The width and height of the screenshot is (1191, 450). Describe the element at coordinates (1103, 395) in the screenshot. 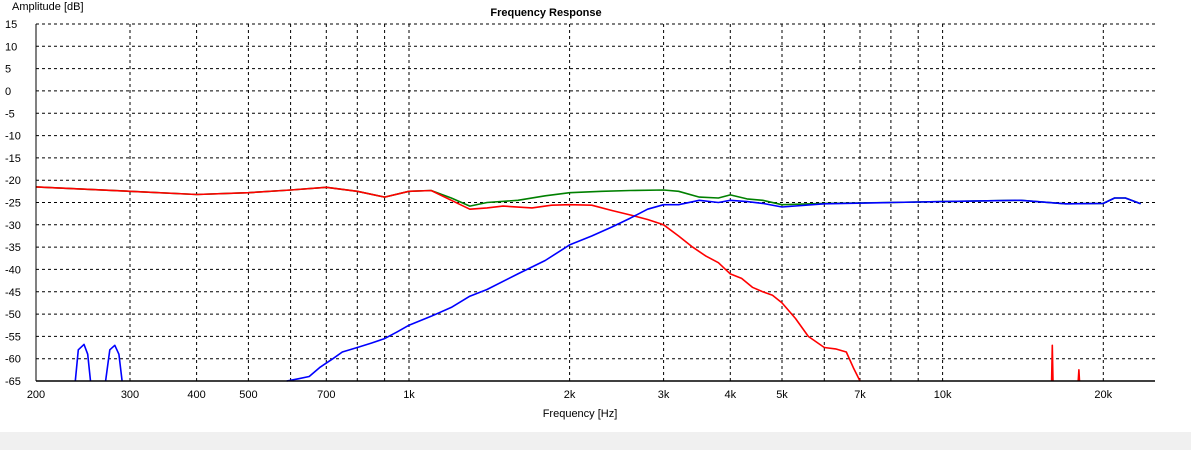

I see `x-tick-label: 20k` at that location.